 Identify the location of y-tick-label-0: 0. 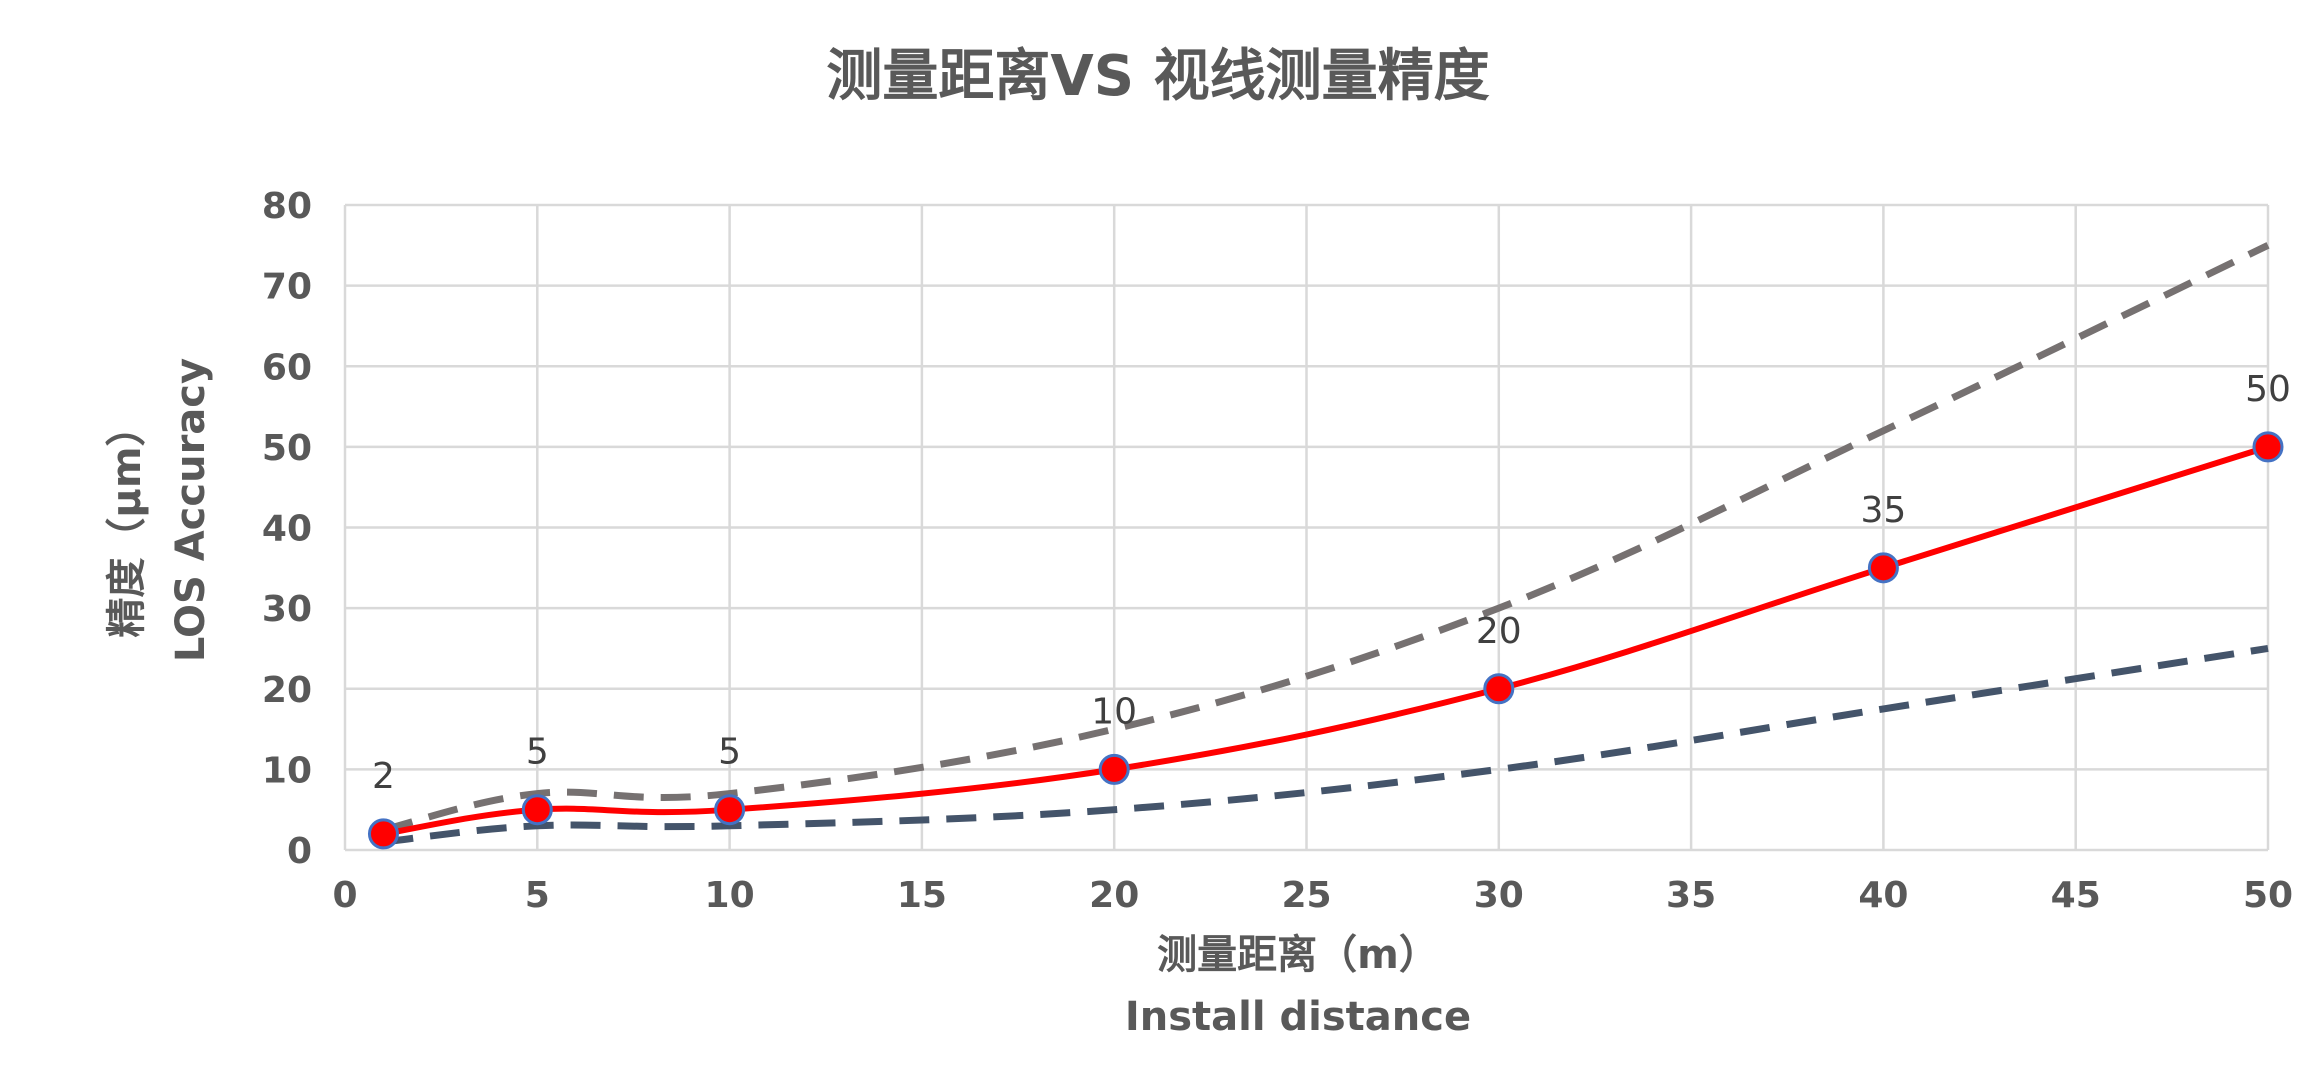
(299, 851).